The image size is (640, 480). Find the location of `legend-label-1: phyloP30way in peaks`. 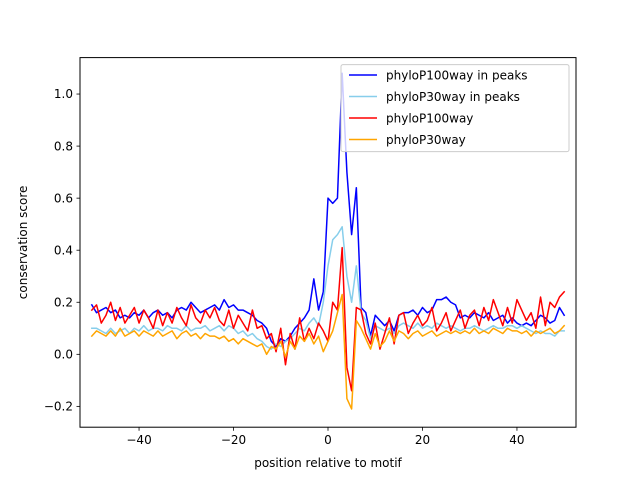

legend-label-1: phyloP30way in peaks is located at coordinates (453, 97).